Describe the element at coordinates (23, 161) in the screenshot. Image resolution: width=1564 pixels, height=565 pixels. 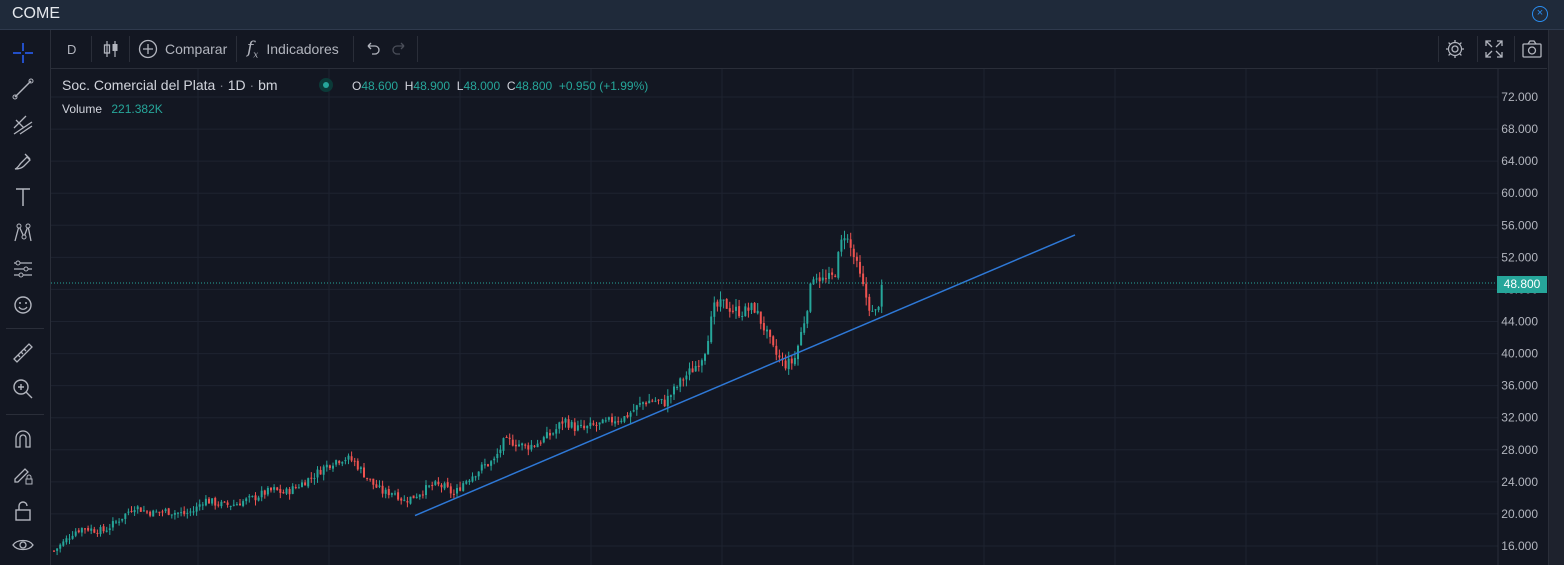
I see `brush-icon` at that location.